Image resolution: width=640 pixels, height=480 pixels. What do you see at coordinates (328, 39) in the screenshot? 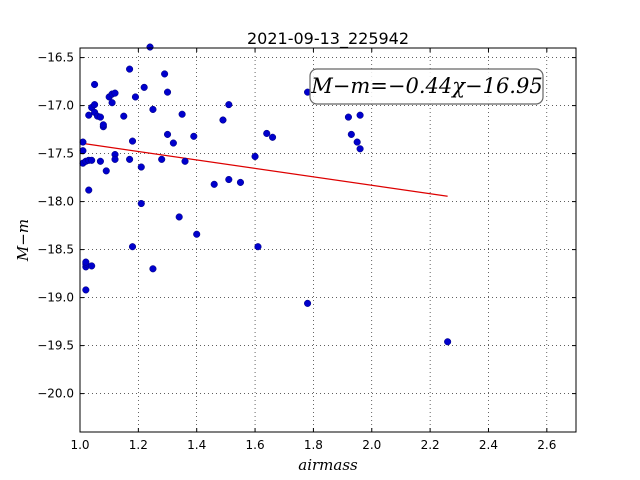
I see `chart-title: 2021-09-13_225942` at bounding box center [328, 39].